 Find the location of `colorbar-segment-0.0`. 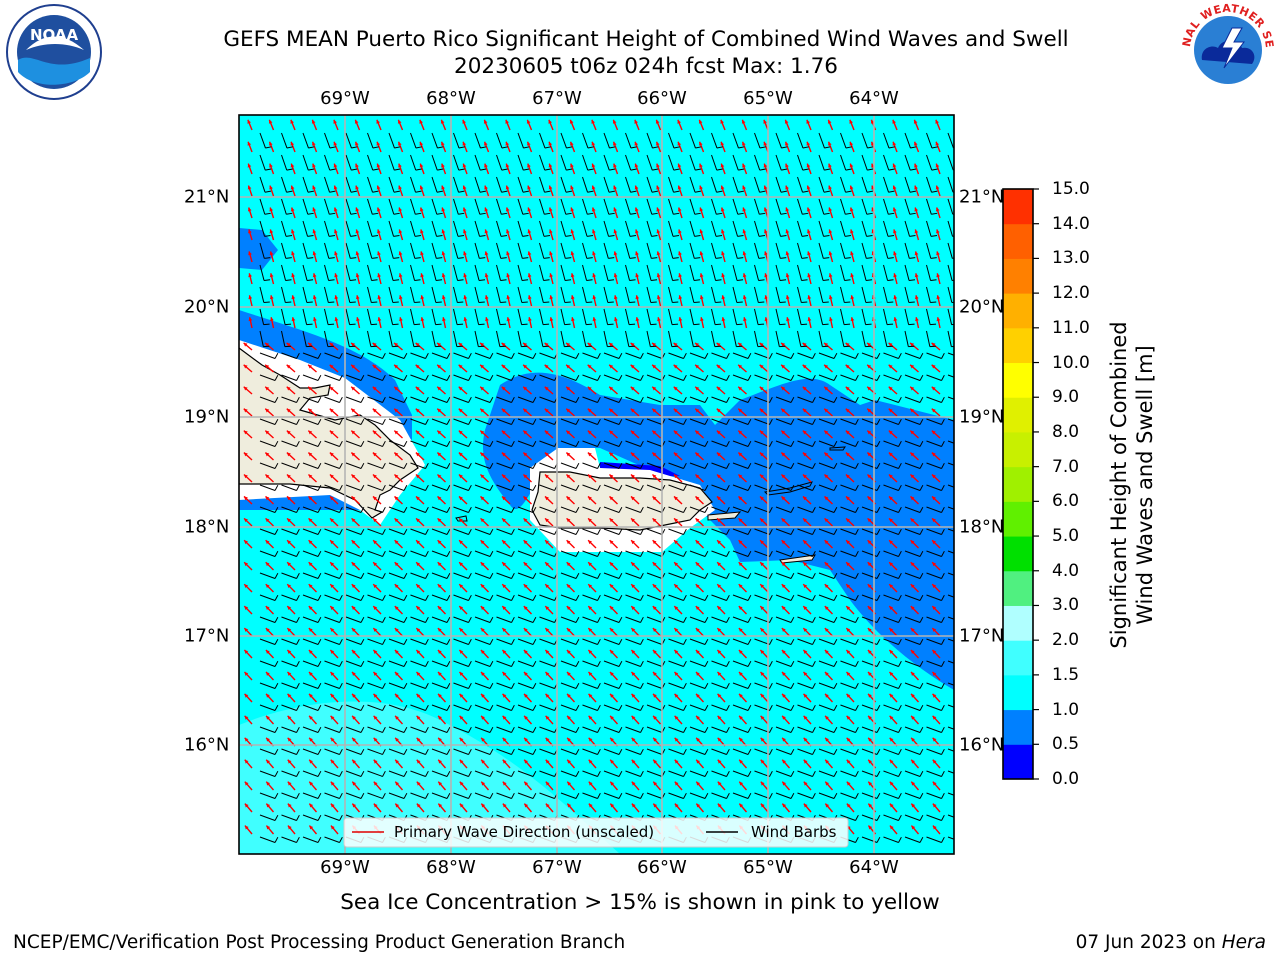

colorbar-segment-0.0 is located at coordinates (1018, 762).